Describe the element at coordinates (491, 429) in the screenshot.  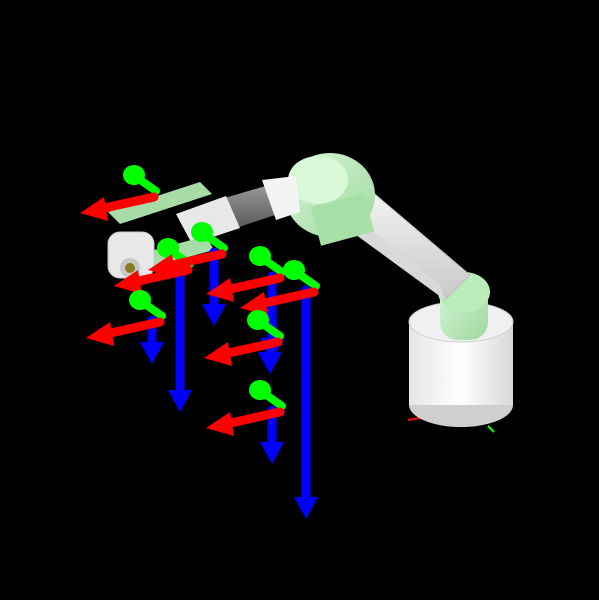
I see `base-y-axis` at that location.